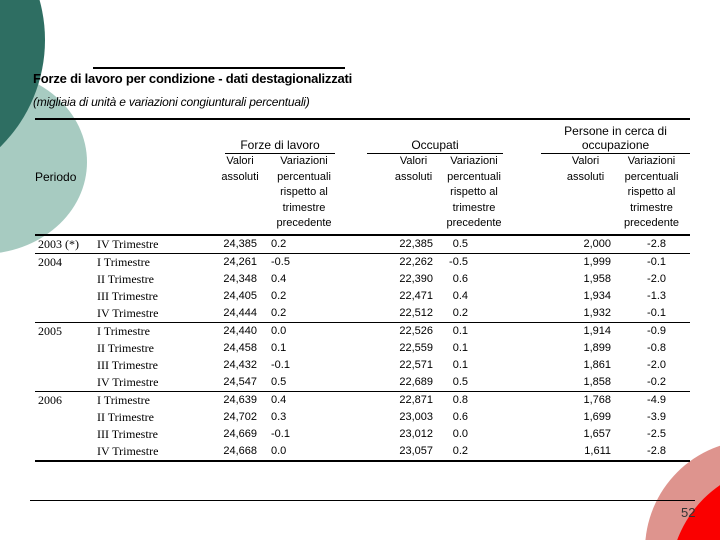 The image size is (720, 540). Describe the element at coordinates (273, 136) in the screenshot. I see `group-header-forze-di-lavoro: Forze di lavoro` at that location.